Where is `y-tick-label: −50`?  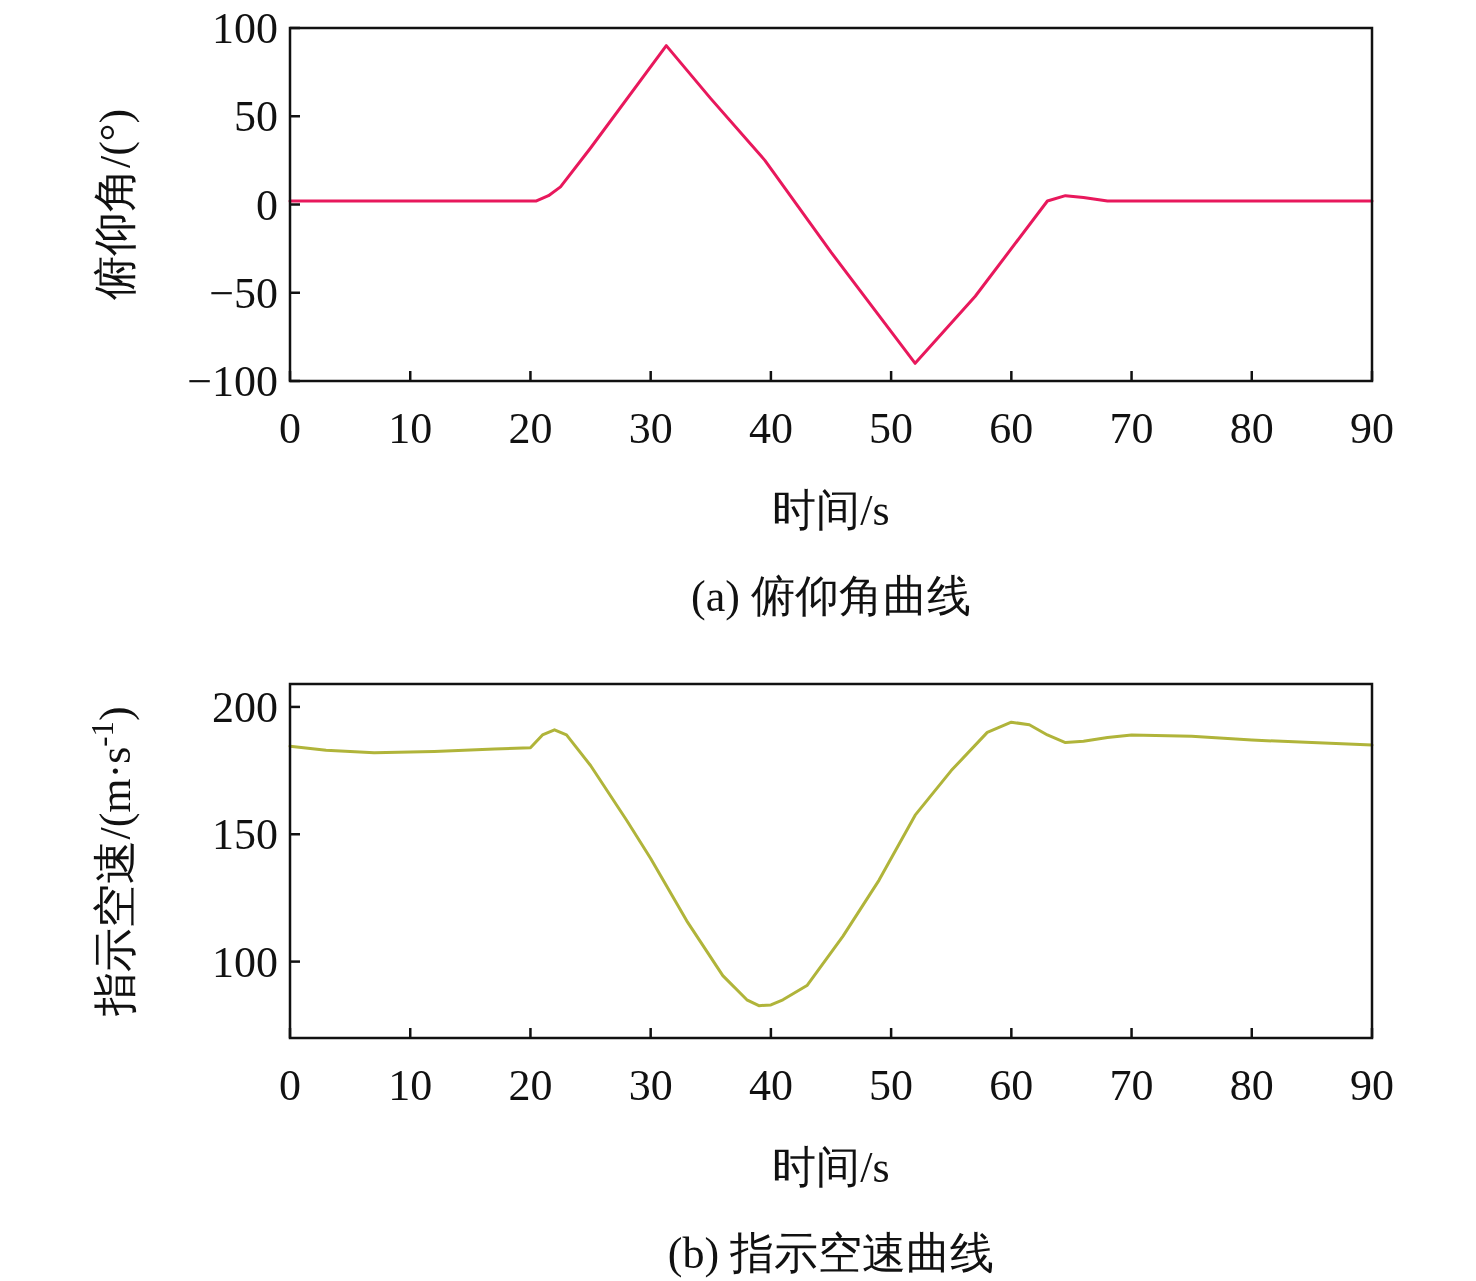 y-tick-label: −50 is located at coordinates (243, 293).